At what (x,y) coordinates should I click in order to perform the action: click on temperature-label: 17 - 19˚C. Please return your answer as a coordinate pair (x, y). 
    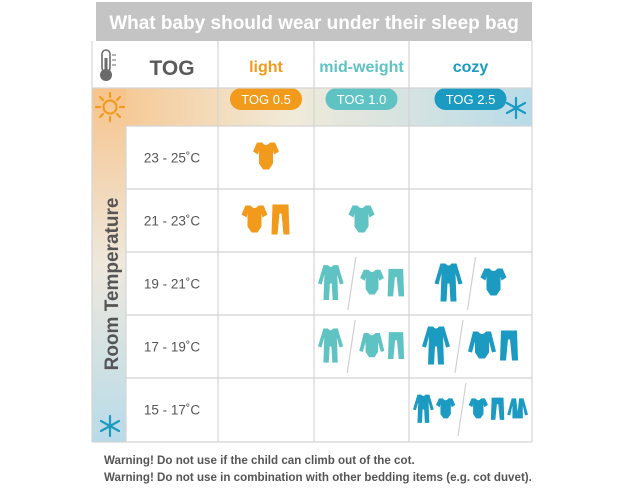
    Looking at the image, I should click on (172, 347).